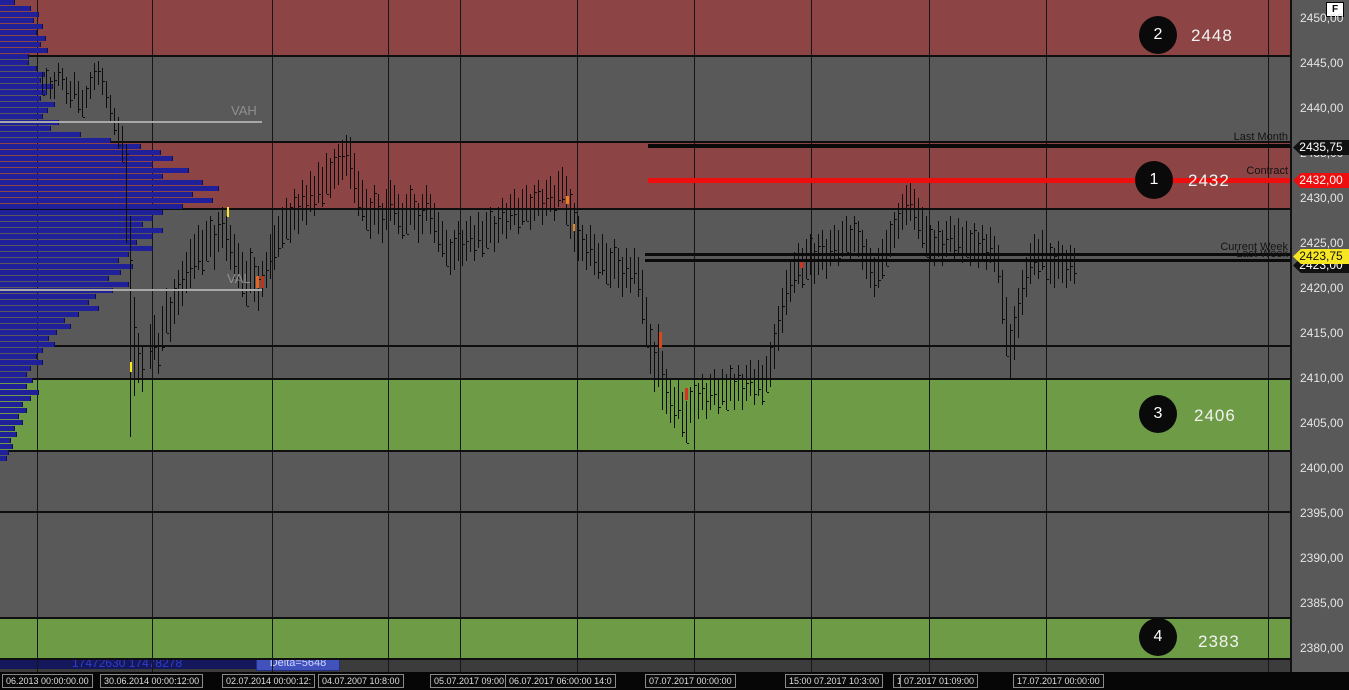 This screenshot has height=690, width=1349. Describe the element at coordinates (257, 282) in the screenshot. I see `signal-marker` at that location.